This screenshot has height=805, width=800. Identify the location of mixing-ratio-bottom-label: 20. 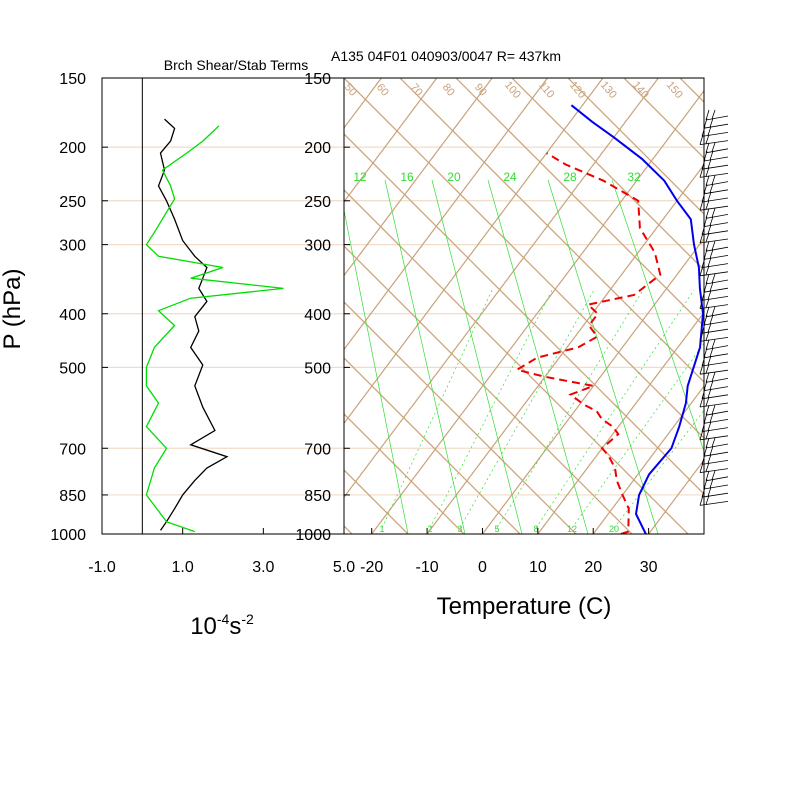
(614, 529).